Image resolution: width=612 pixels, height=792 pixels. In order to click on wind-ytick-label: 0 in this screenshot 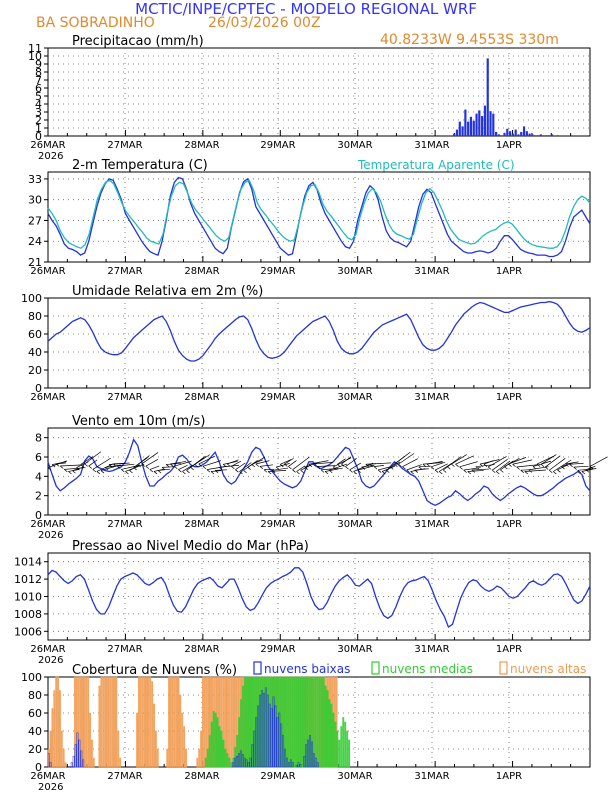, I will do `click(38, 515)`.